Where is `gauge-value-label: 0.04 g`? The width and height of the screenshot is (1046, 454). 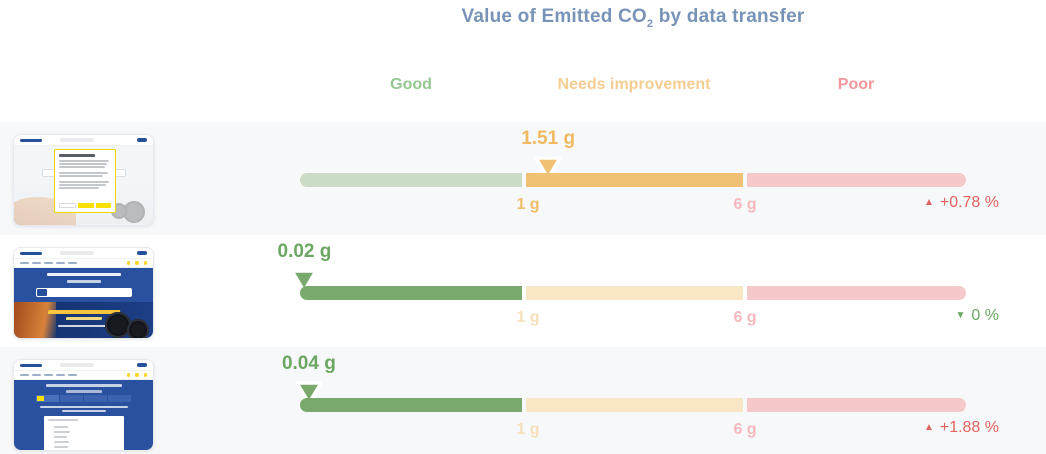
gauge-value-label: 0.04 g is located at coordinates (308, 363).